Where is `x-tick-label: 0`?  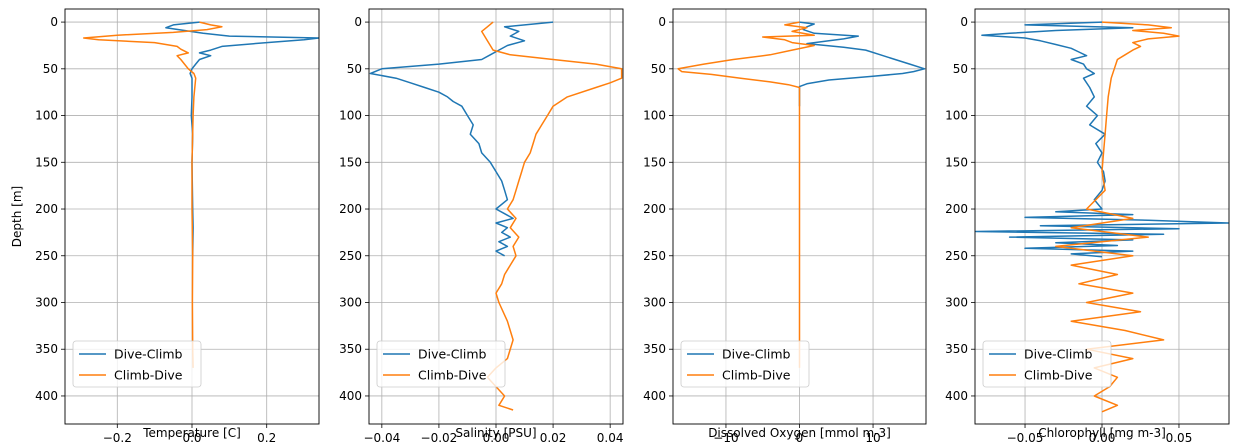 x-tick-label: 0 is located at coordinates (800, 438).